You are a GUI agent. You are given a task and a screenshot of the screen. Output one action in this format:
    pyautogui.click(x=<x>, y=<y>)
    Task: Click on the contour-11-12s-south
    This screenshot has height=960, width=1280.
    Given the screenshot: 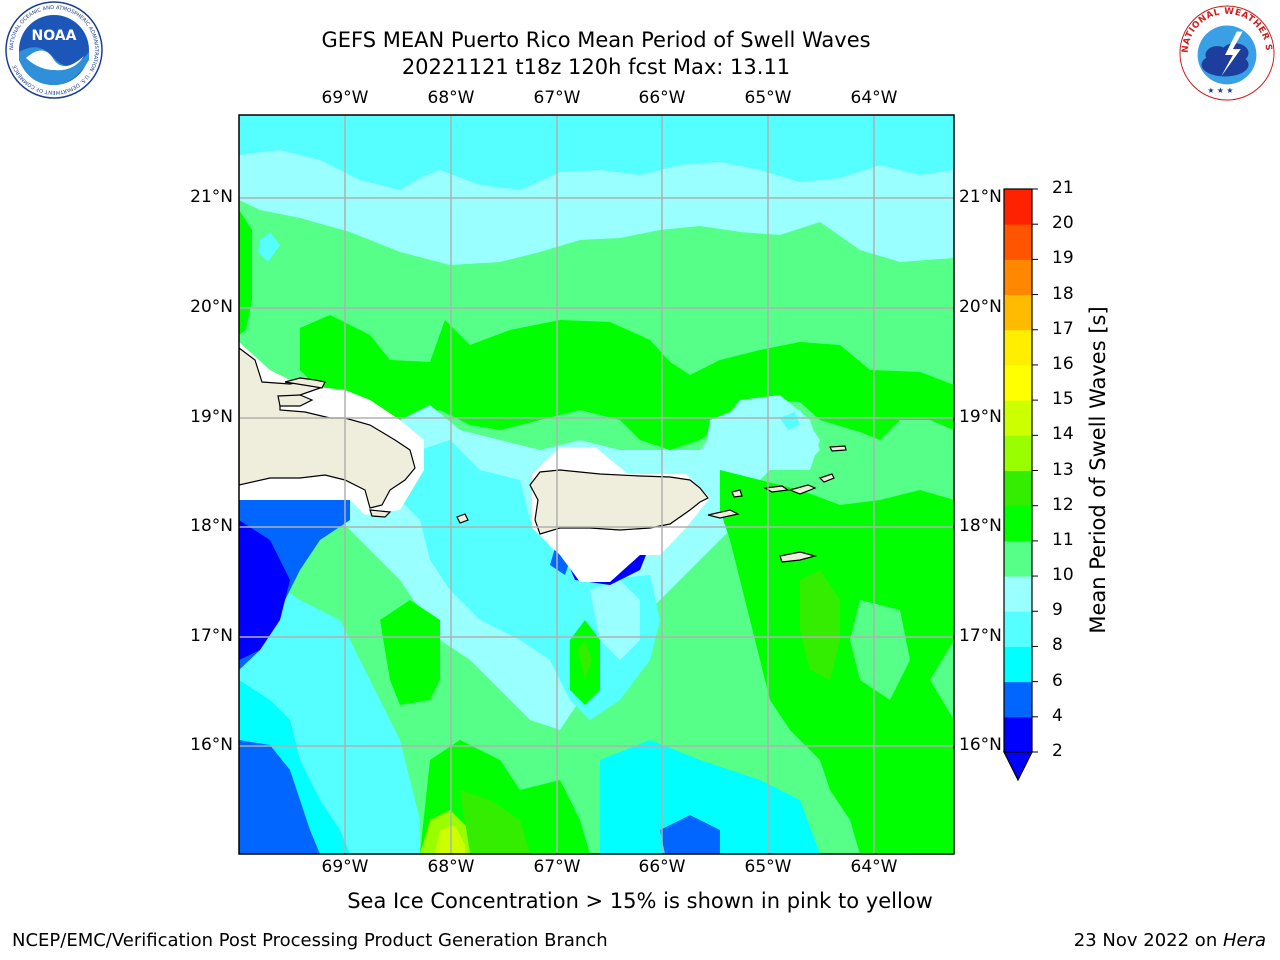 What is the action you would take?
    pyautogui.click(x=495, y=822)
    